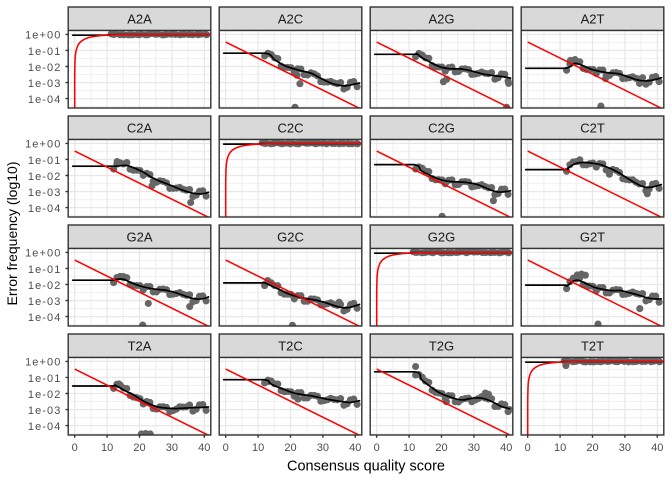 Image resolution: width=672 pixels, height=485 pixels. What do you see at coordinates (441, 127) in the screenshot?
I see `svg-text: C2G` at bounding box center [441, 127].